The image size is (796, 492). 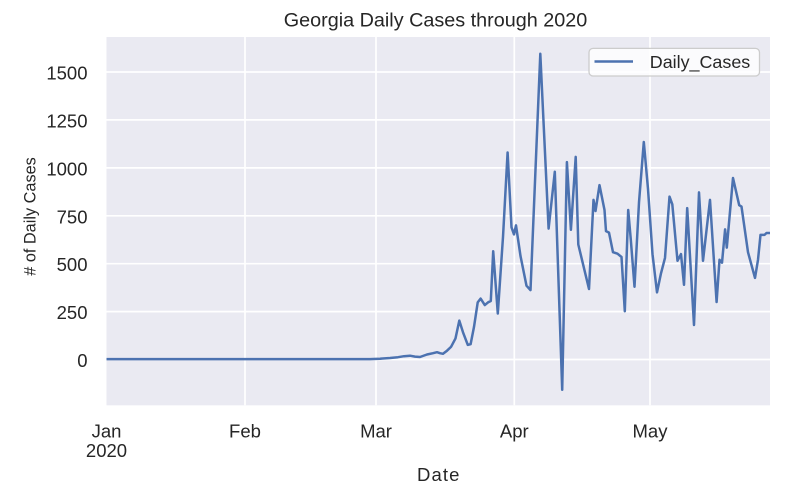 I want to click on svg-text: May, so click(x=651, y=431).